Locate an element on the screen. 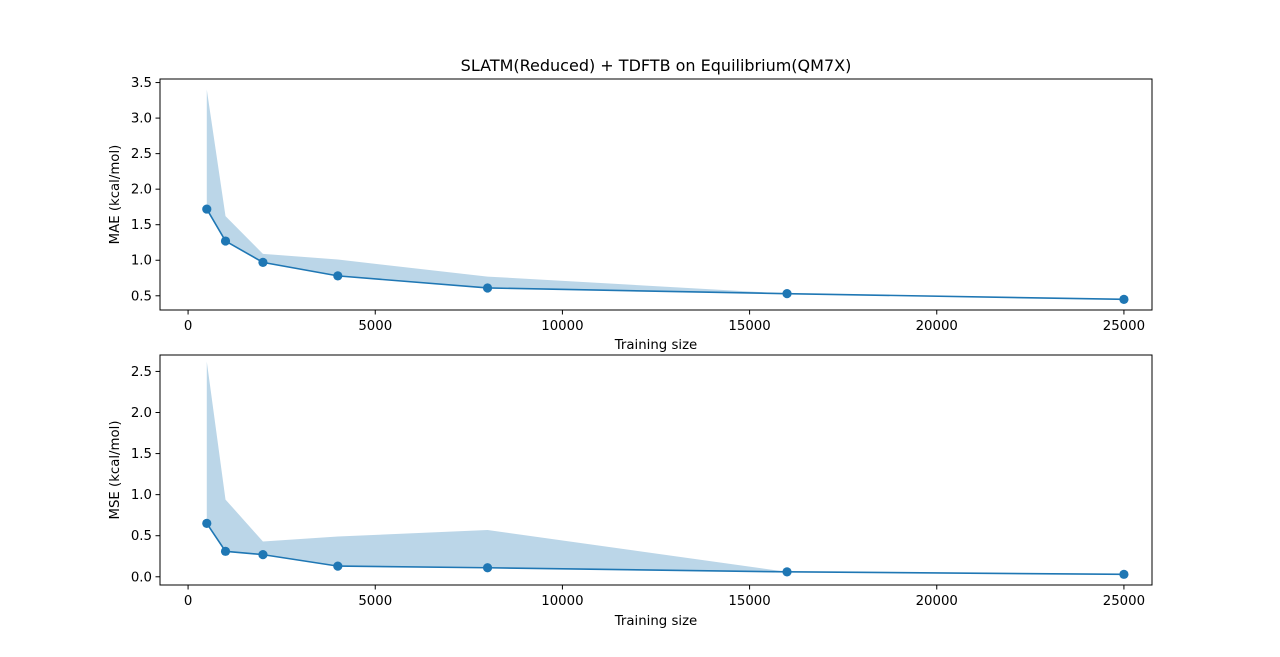  y-tick-label: 0.0 is located at coordinates (141, 577).